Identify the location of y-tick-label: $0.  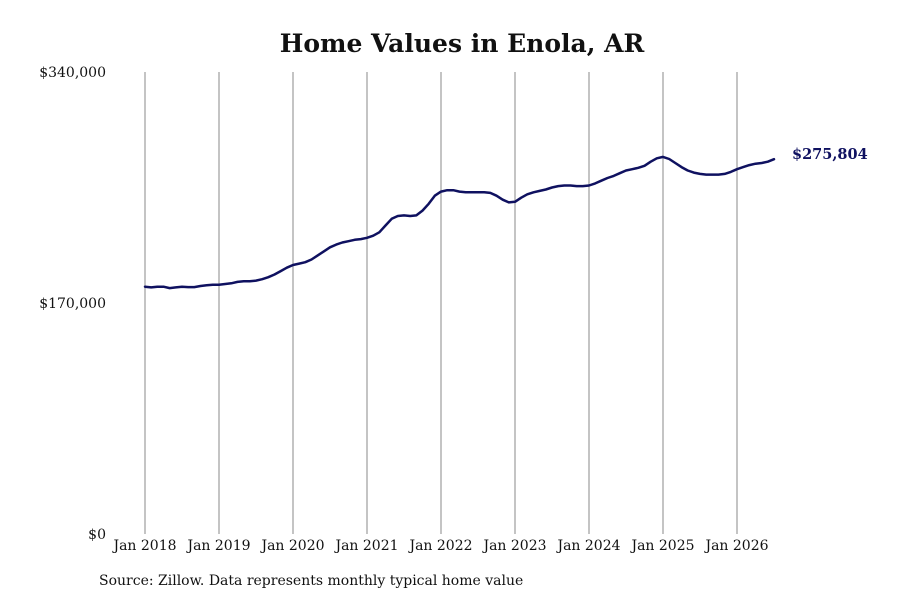
(97, 535).